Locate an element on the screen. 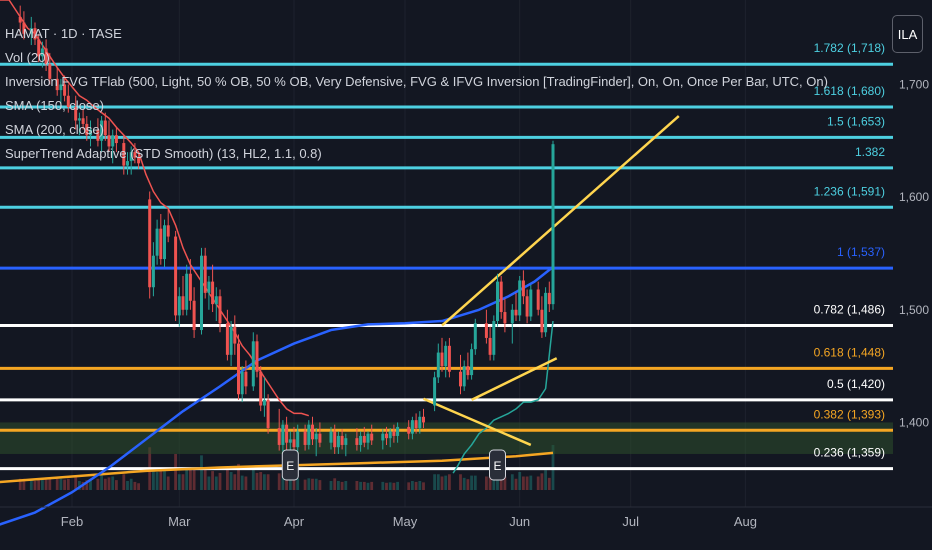 This screenshot has height=550, width=932. indicator-sma-150: SMA (150, close) is located at coordinates (54, 105).